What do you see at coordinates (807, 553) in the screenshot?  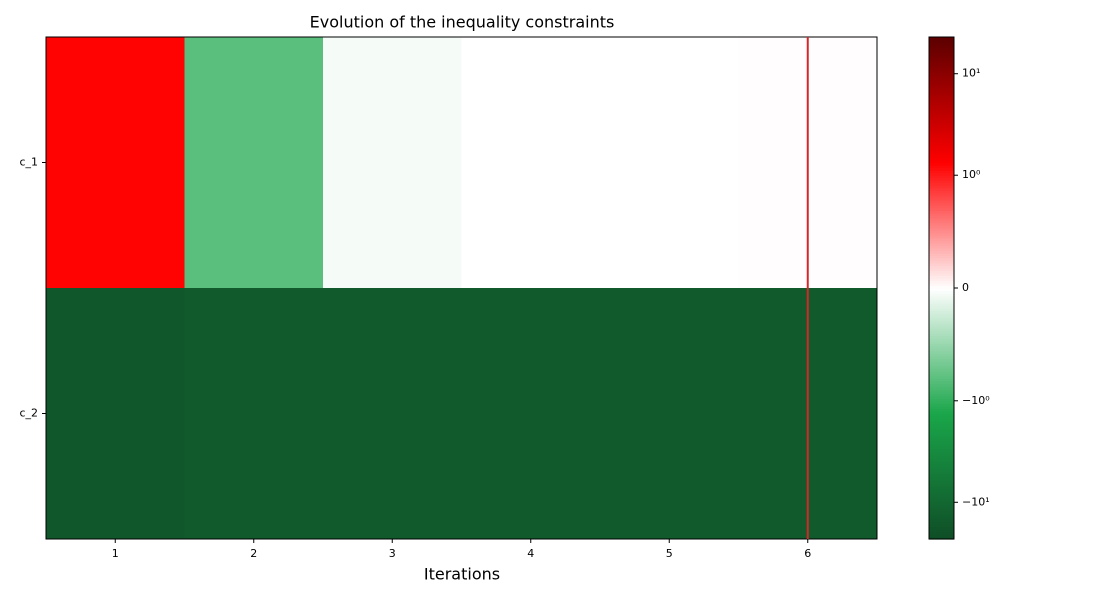 I see `x-tick-label: 6` at bounding box center [807, 553].